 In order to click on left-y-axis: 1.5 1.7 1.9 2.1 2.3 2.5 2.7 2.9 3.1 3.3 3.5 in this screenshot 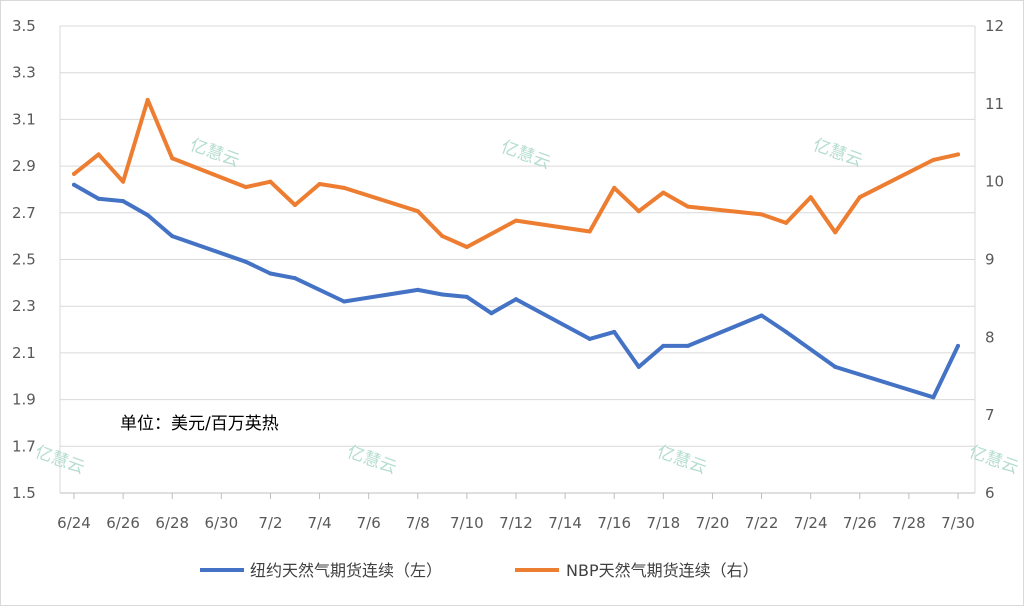, I will do `click(24, 259)`.